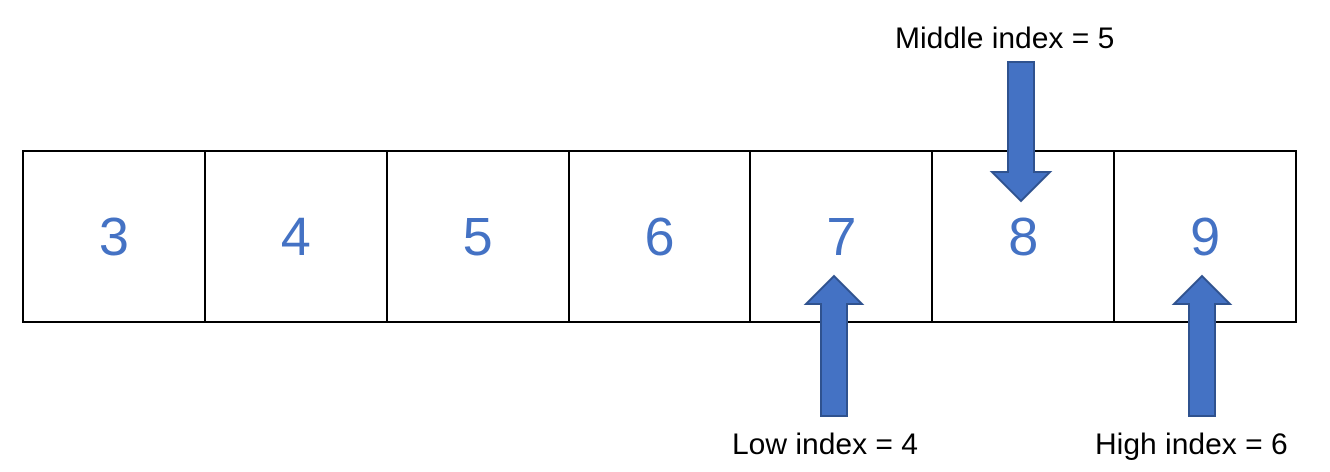 Image resolution: width=1330 pixels, height=472 pixels. What do you see at coordinates (1191, 444) in the screenshot?
I see `high-index-label: High index = 6` at bounding box center [1191, 444].